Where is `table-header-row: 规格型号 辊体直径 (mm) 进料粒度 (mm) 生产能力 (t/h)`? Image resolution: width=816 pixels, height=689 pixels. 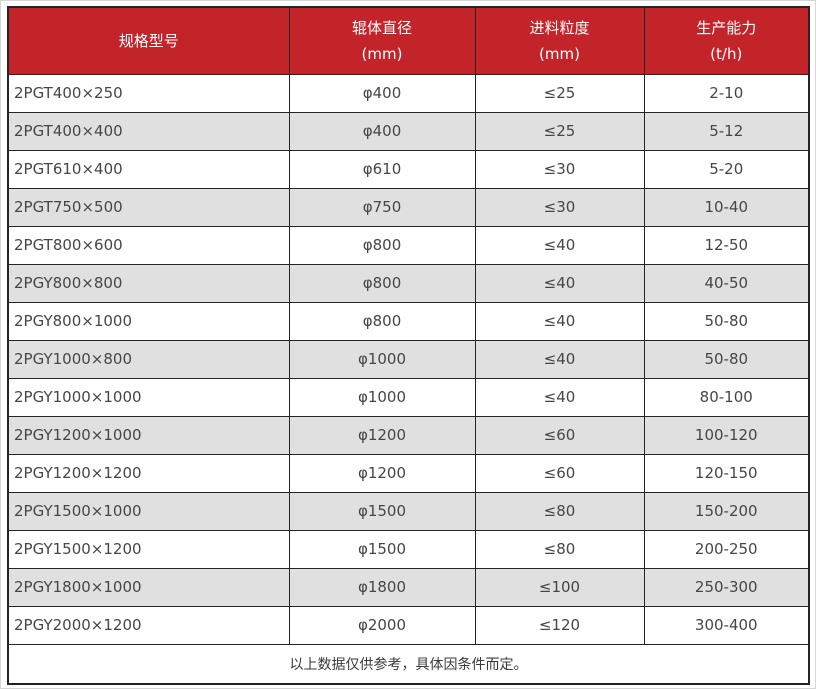
table-header-row: 规格型号 辊体直径 (mm) 进料粒度 (mm) 生产能力 (t/h) is located at coordinates (408, 40).